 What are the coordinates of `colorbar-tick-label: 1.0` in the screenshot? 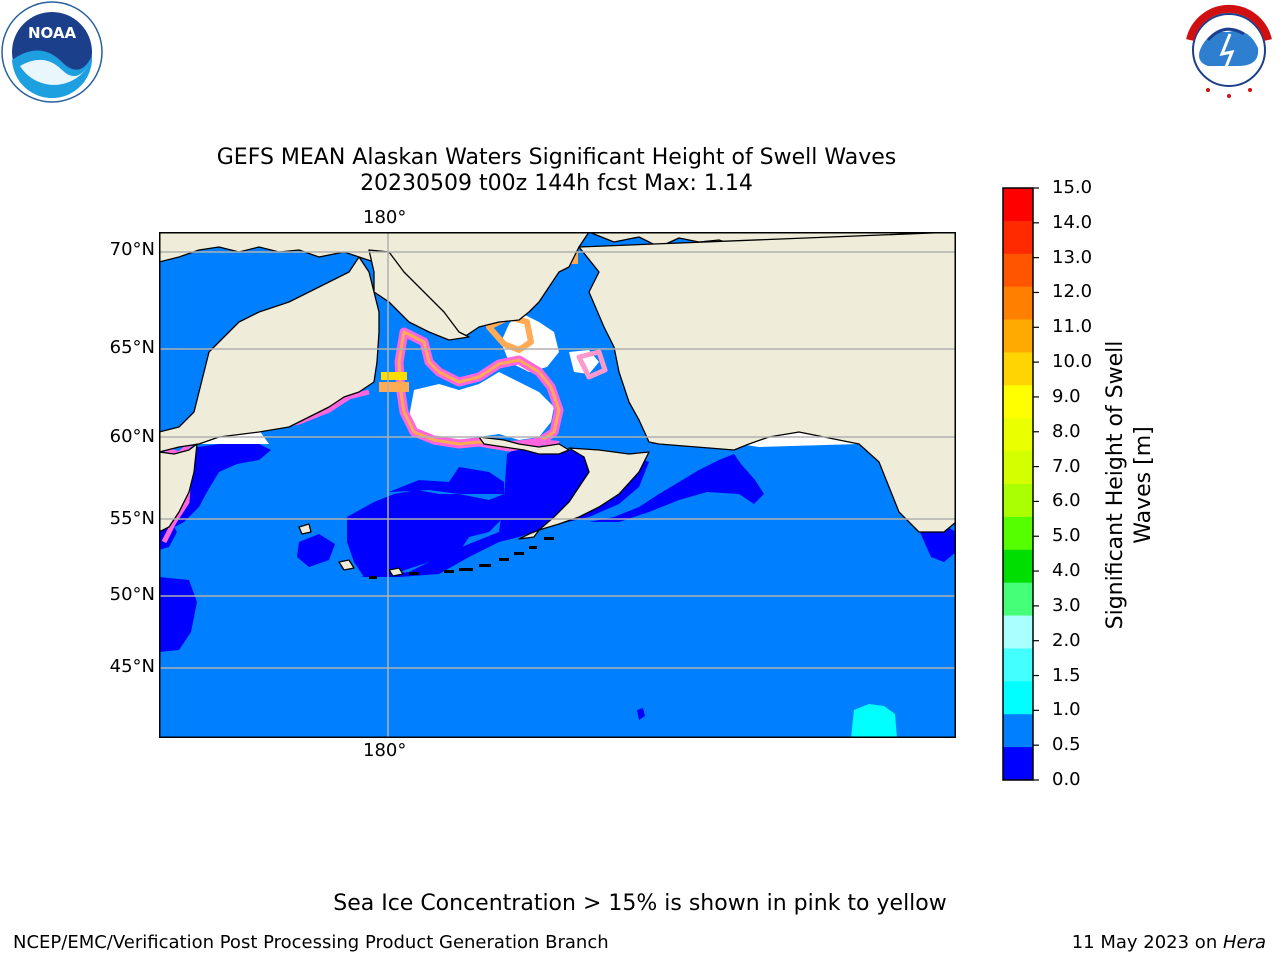 It's located at (1066, 710).